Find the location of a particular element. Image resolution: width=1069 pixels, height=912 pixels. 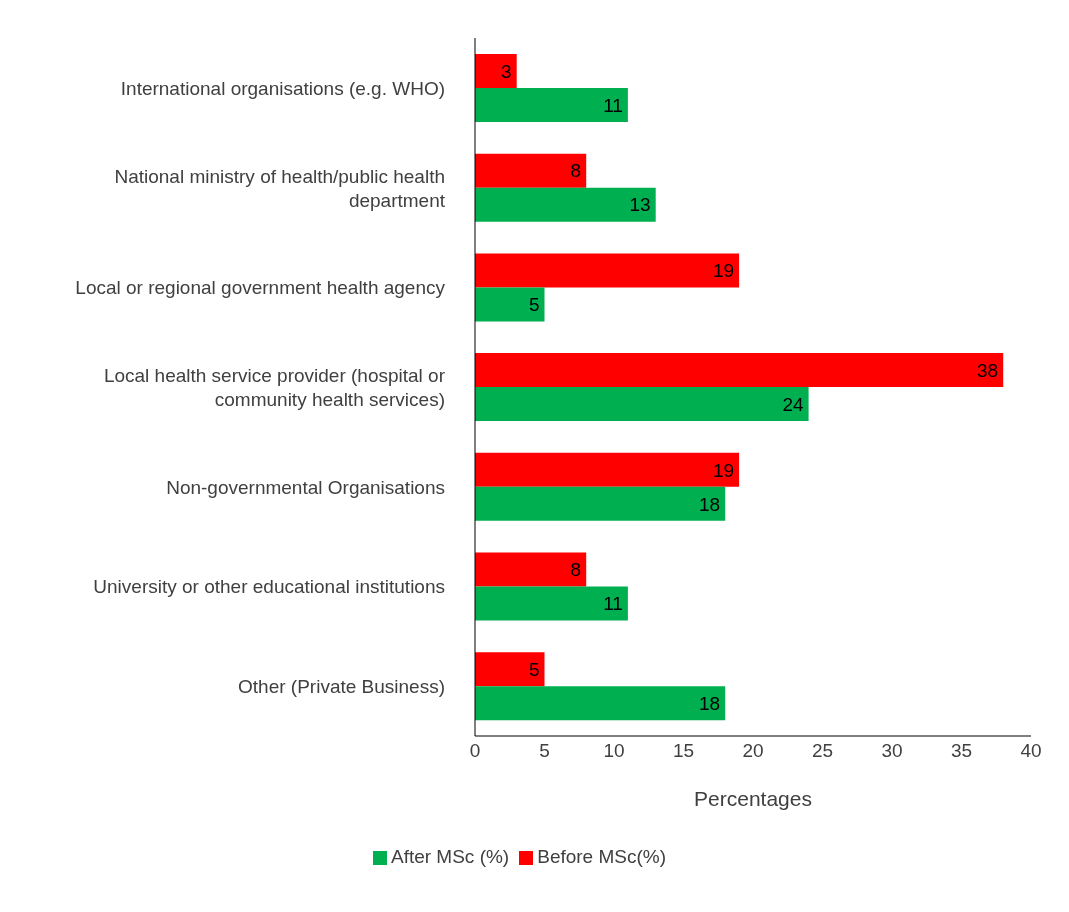

x-tick-label: 5 is located at coordinates (544, 751).